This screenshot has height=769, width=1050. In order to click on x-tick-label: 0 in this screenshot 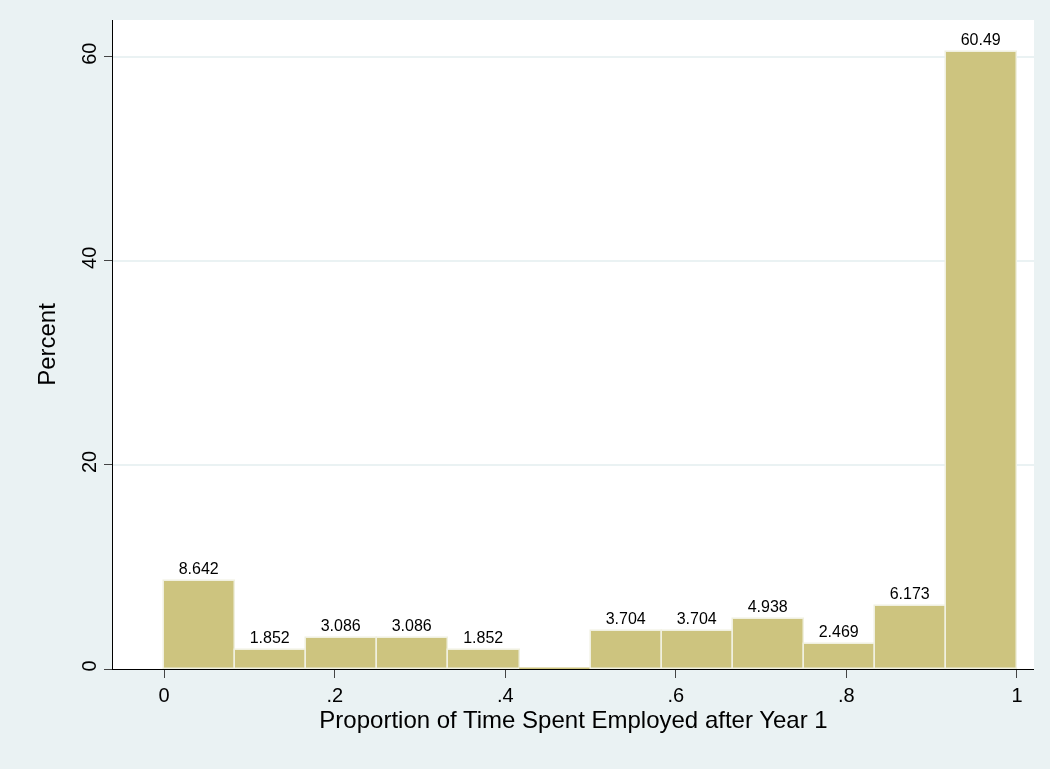, I will do `click(164, 695)`.